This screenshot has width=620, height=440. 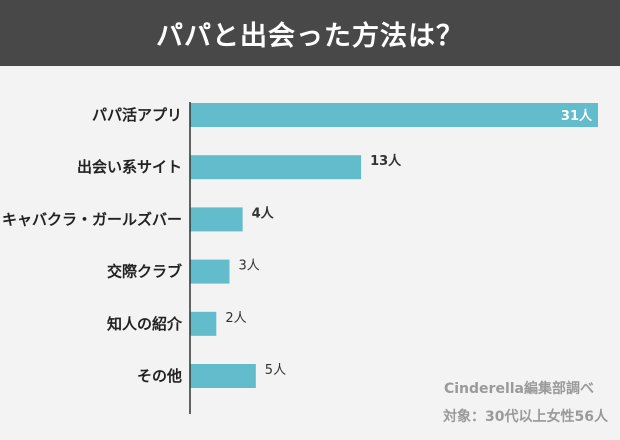 What do you see at coordinates (159, 376) in the screenshot?
I see `category-label-5: その他` at bounding box center [159, 376].